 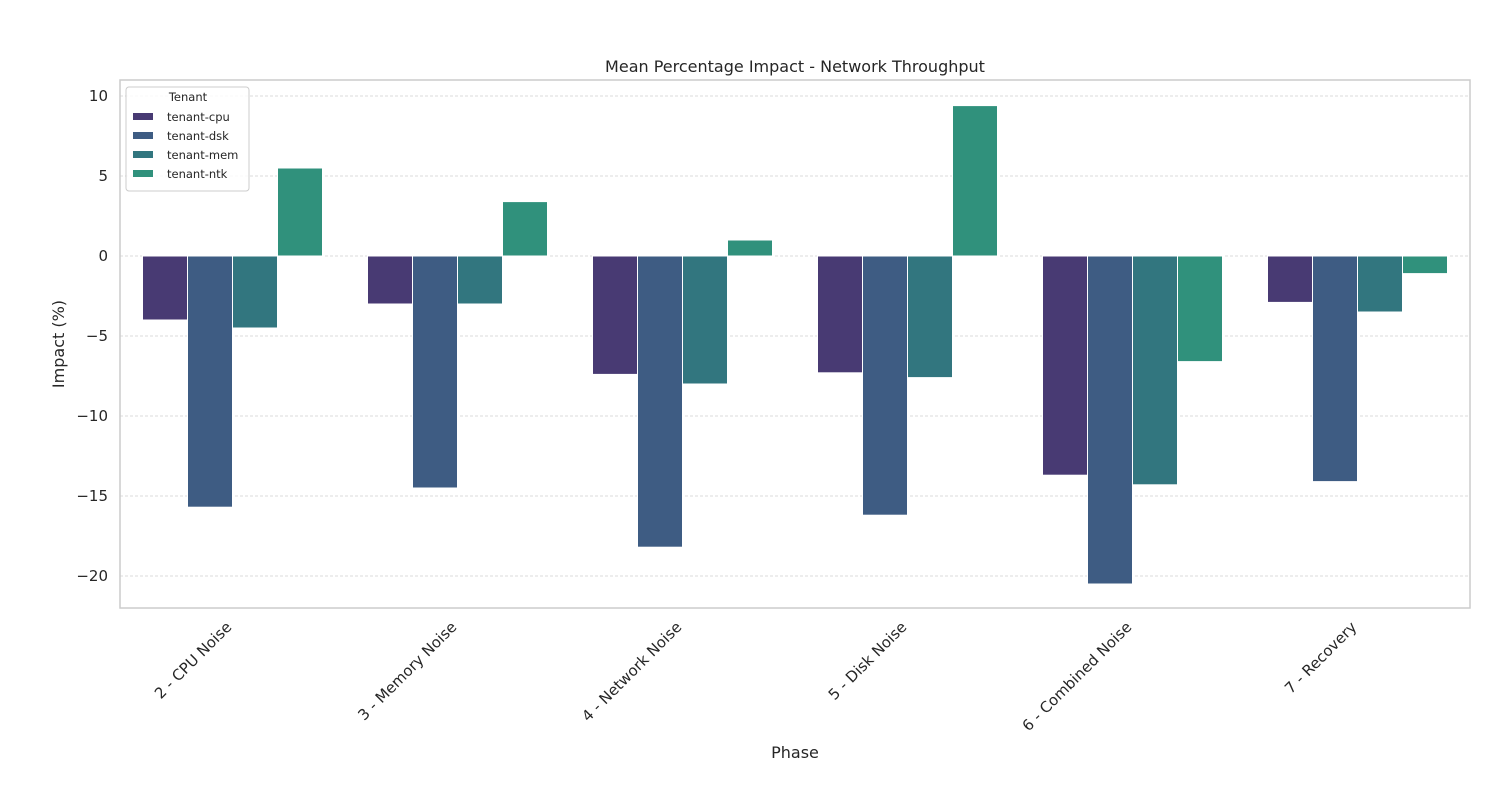 I want to click on y-tick-label: 10, so click(x=98, y=96).